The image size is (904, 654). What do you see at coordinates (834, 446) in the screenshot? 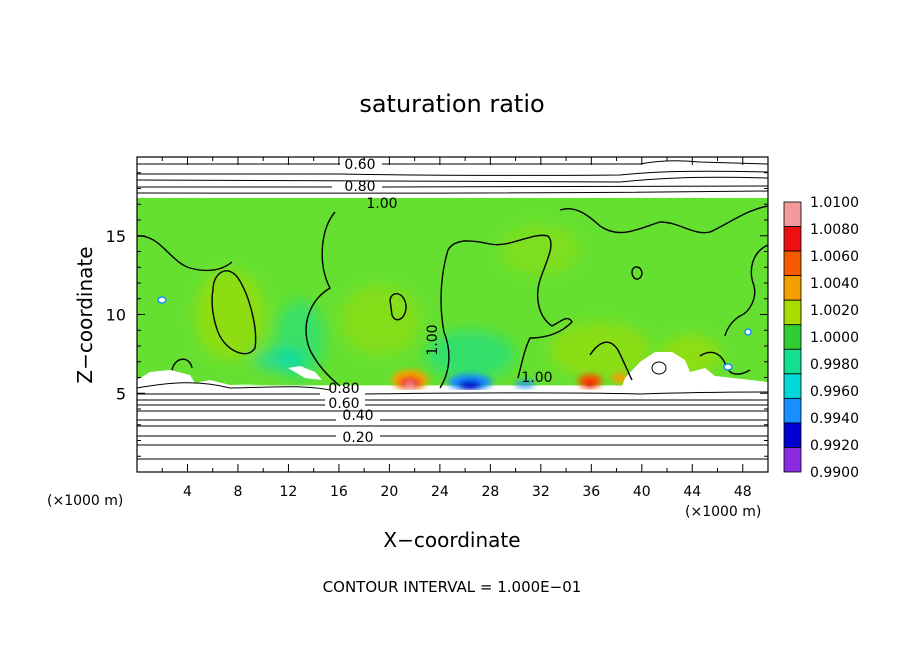
I see `colorbar-label: 0.9920` at bounding box center [834, 446].